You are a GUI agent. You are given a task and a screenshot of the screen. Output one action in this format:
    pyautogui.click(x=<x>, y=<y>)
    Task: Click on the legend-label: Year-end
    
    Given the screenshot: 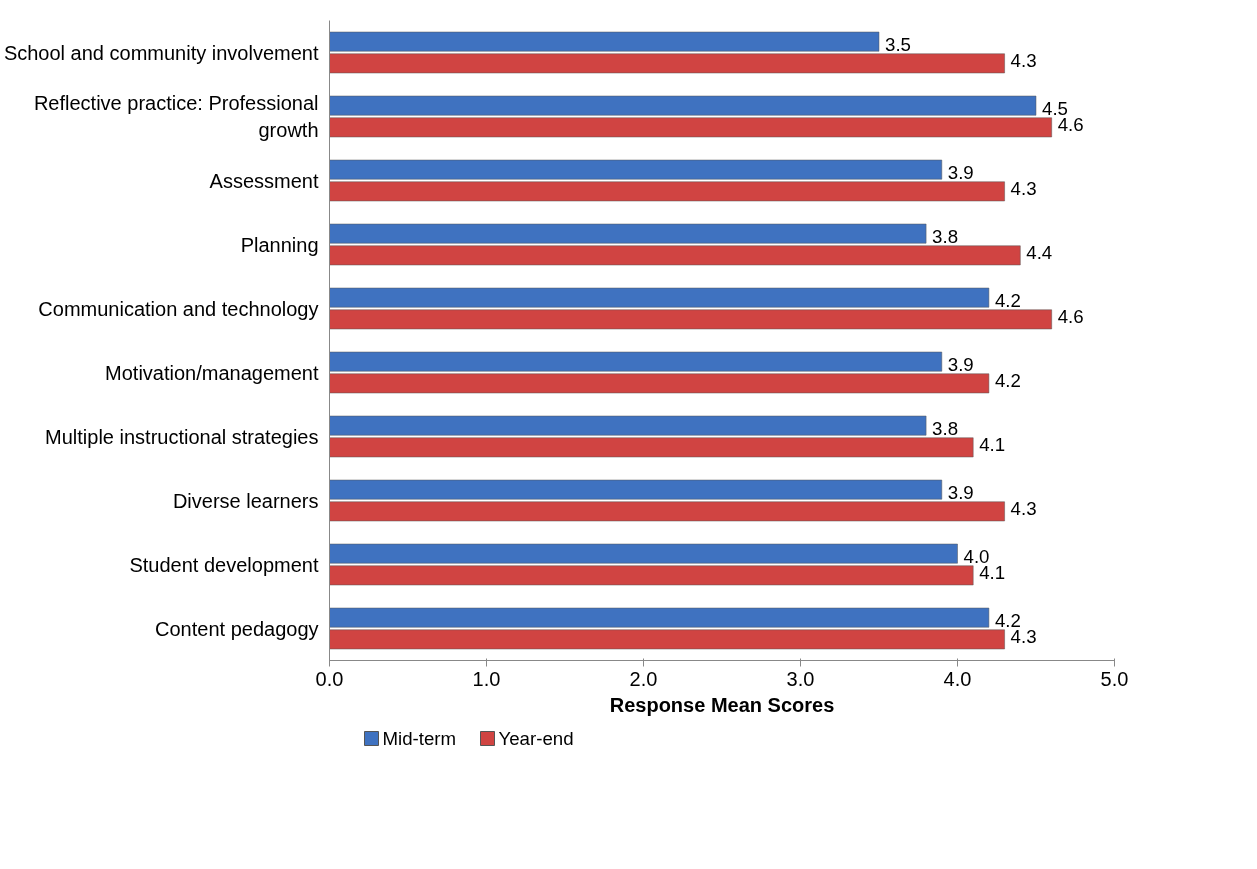 What is the action you would take?
    pyautogui.click(x=536, y=738)
    